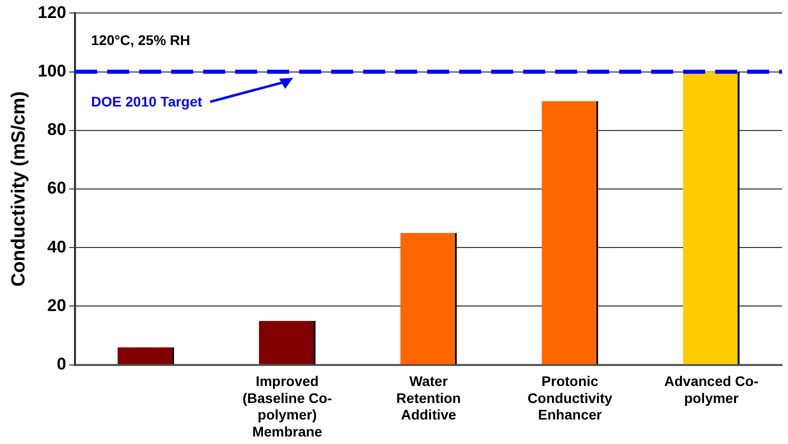 This screenshot has height=444, width=788. What do you see at coordinates (570, 398) in the screenshot?
I see `x-tick-label: Protonic Conductivity Enhancer` at bounding box center [570, 398].